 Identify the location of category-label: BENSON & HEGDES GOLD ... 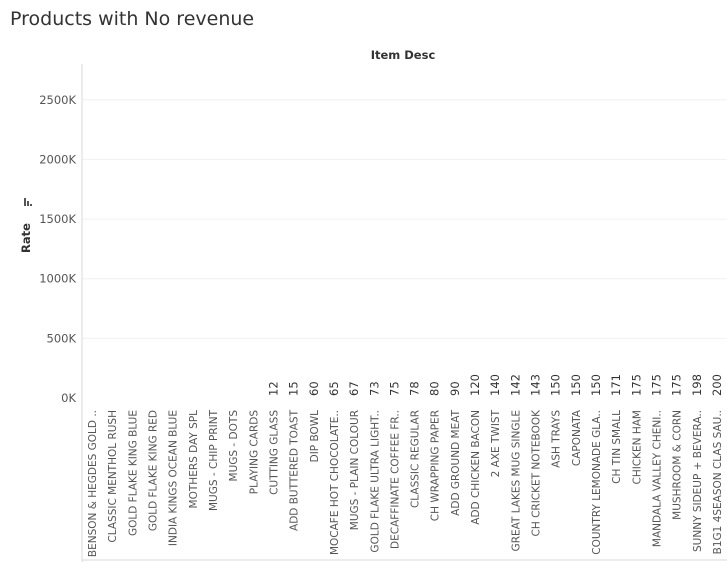
(93, 483).